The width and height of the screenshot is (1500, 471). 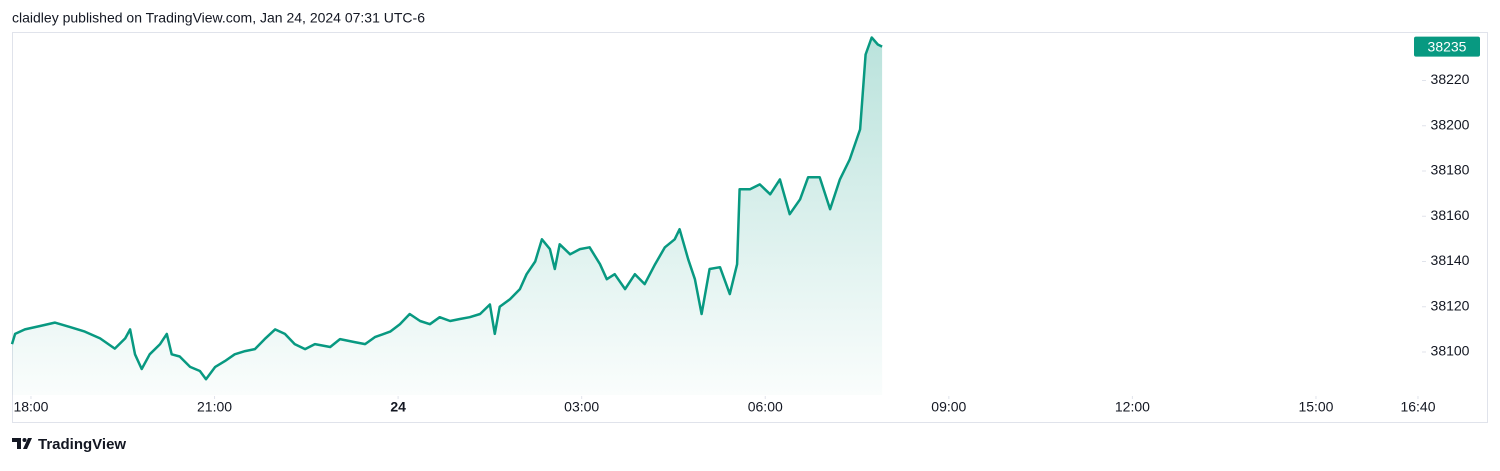 I want to click on y-tick-label: 38160, so click(x=1450, y=215).